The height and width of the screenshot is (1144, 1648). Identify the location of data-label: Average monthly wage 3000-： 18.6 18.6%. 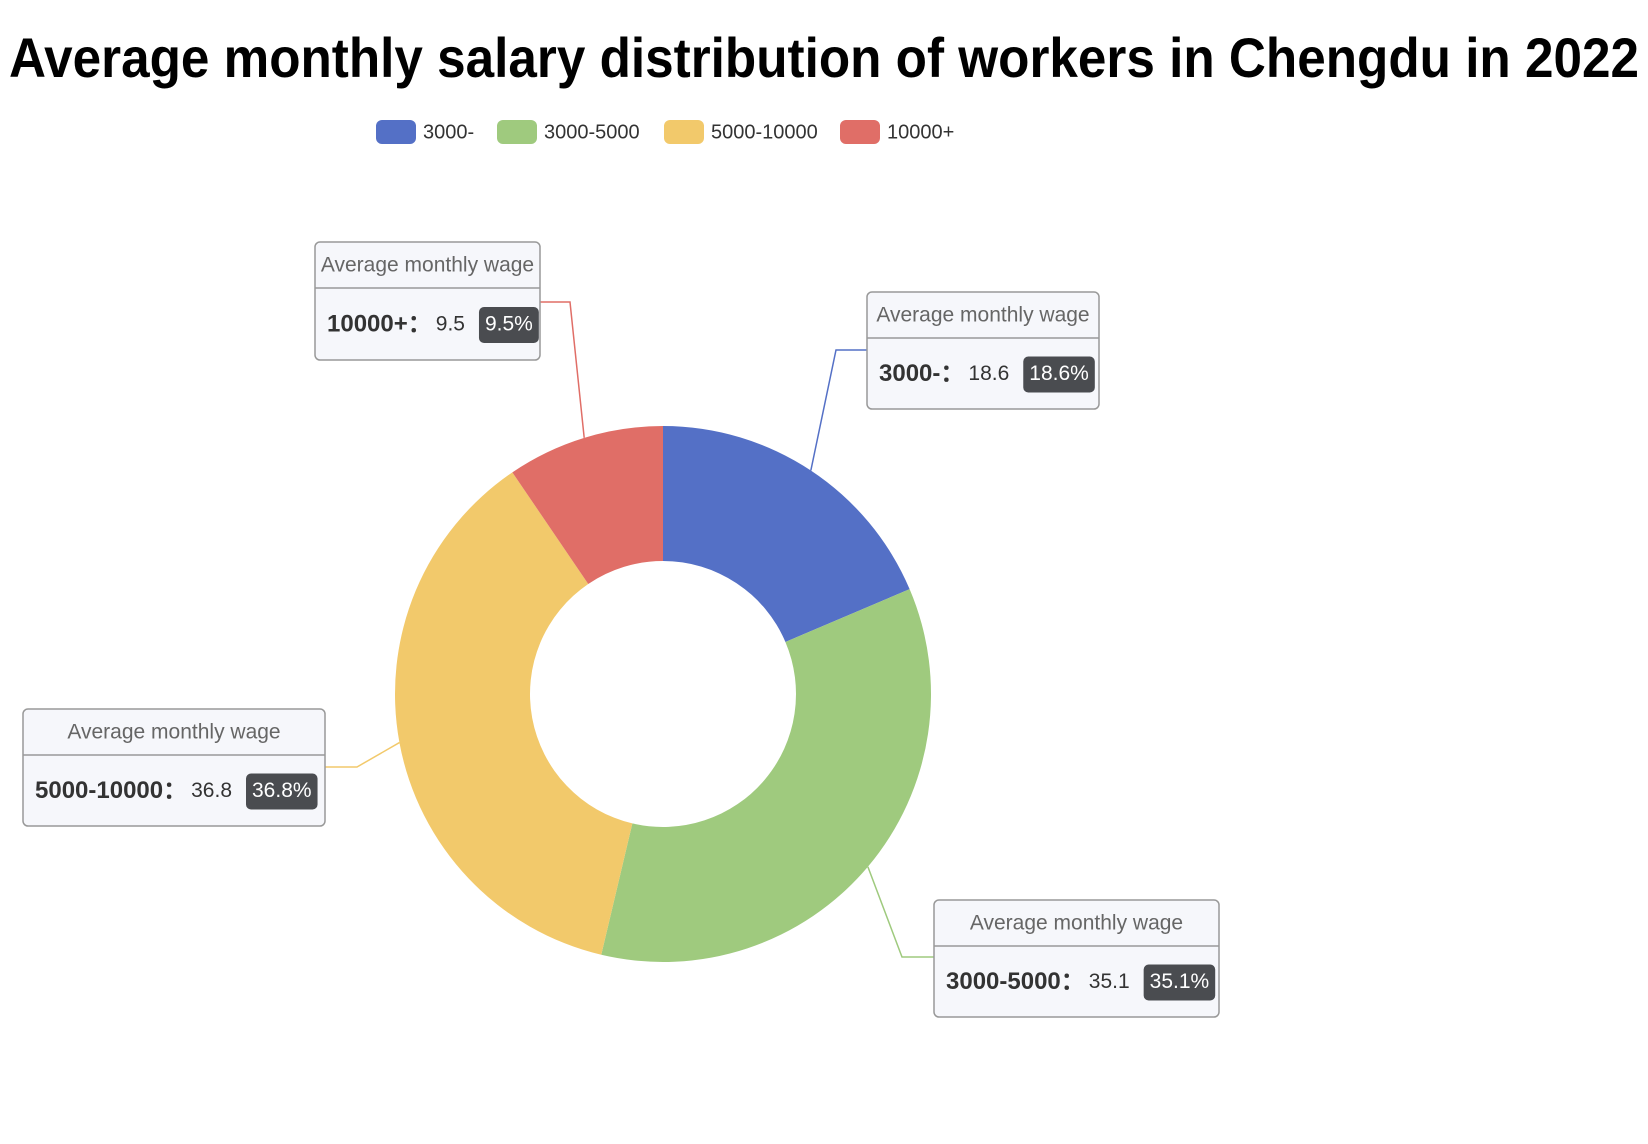
(983, 350).